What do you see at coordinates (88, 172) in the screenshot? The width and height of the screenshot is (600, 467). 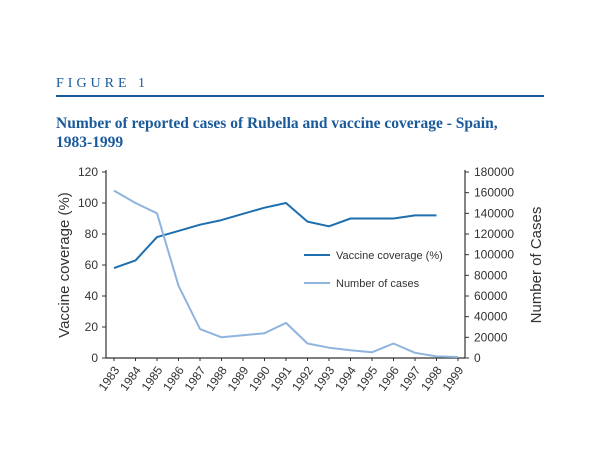 I see `left-tick-label: 120` at bounding box center [88, 172].